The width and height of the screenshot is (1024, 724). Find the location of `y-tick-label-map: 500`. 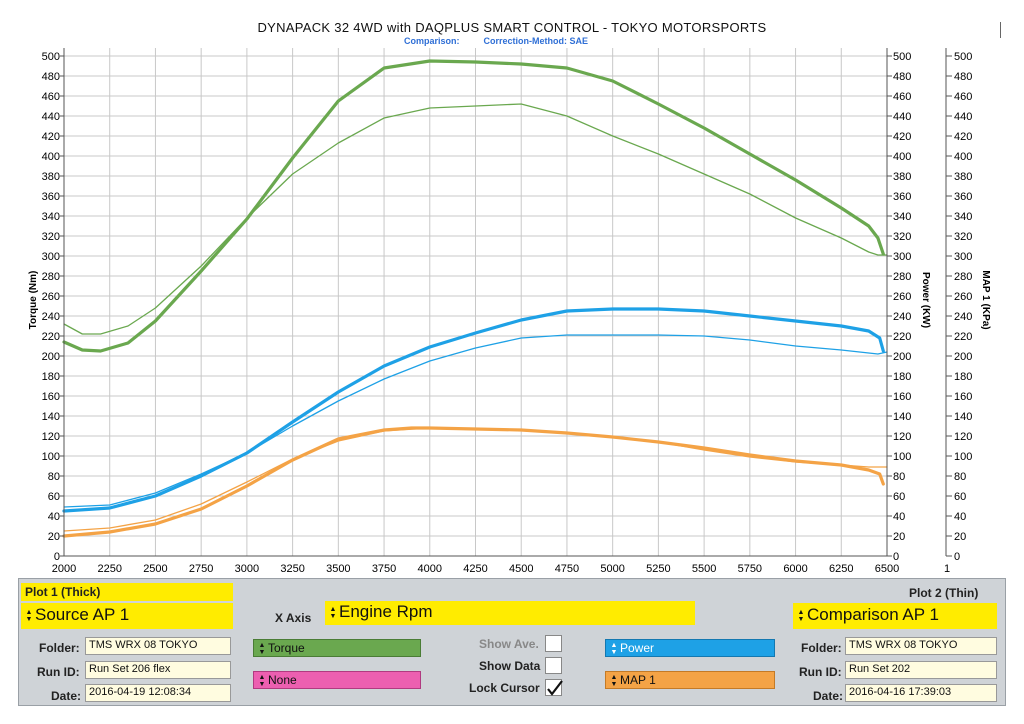

y-tick-label-map: 500 is located at coordinates (963, 57).